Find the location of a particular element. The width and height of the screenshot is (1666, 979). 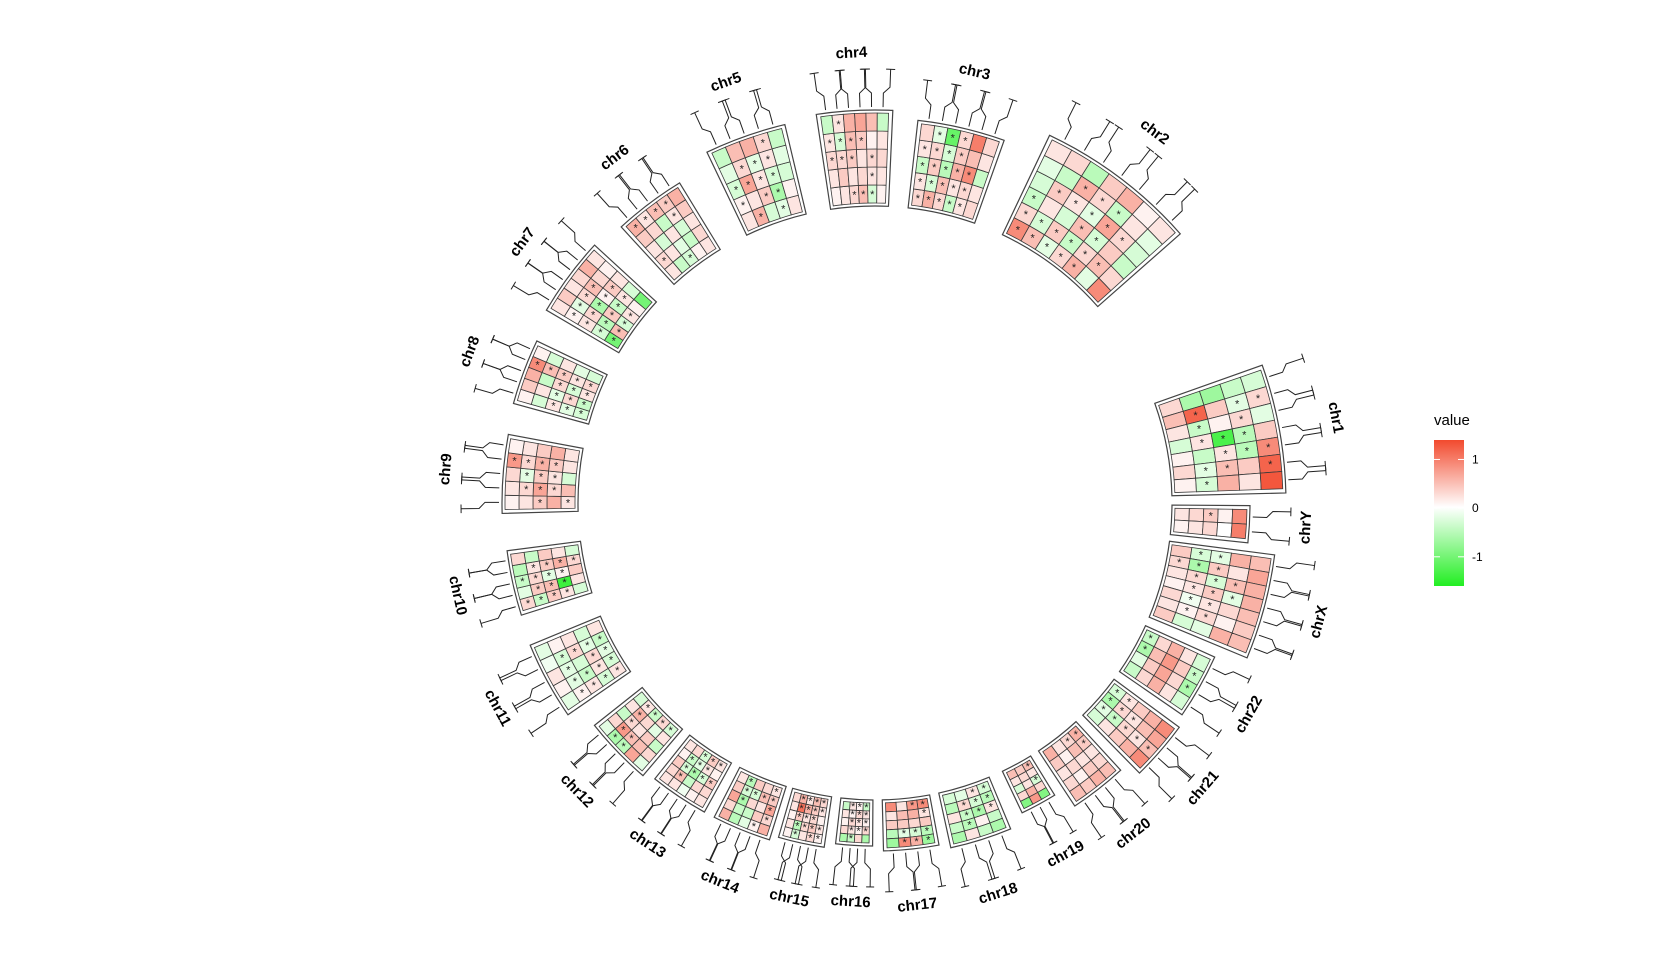

sector-chr22: ****chr22 is located at coordinates (1192, 681).